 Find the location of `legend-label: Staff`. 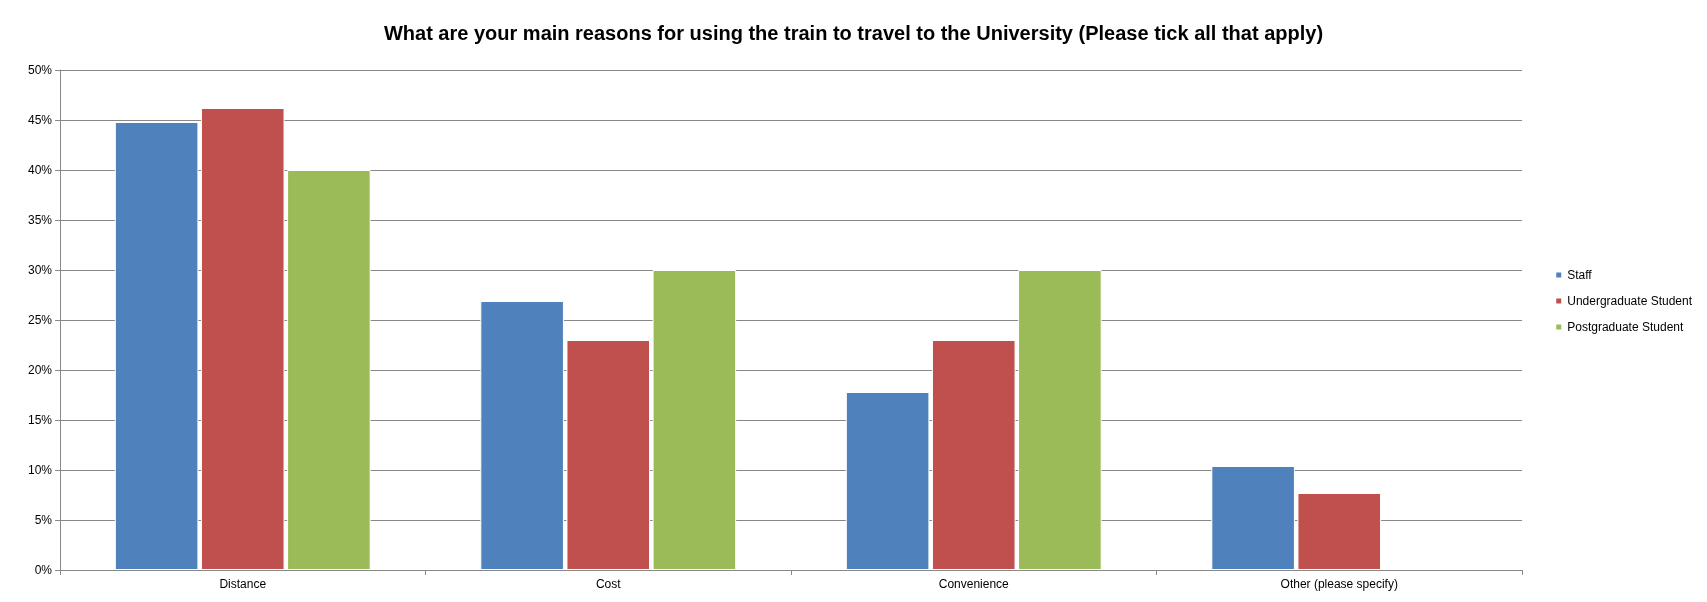

legend-label: Staff is located at coordinates (1580, 275).